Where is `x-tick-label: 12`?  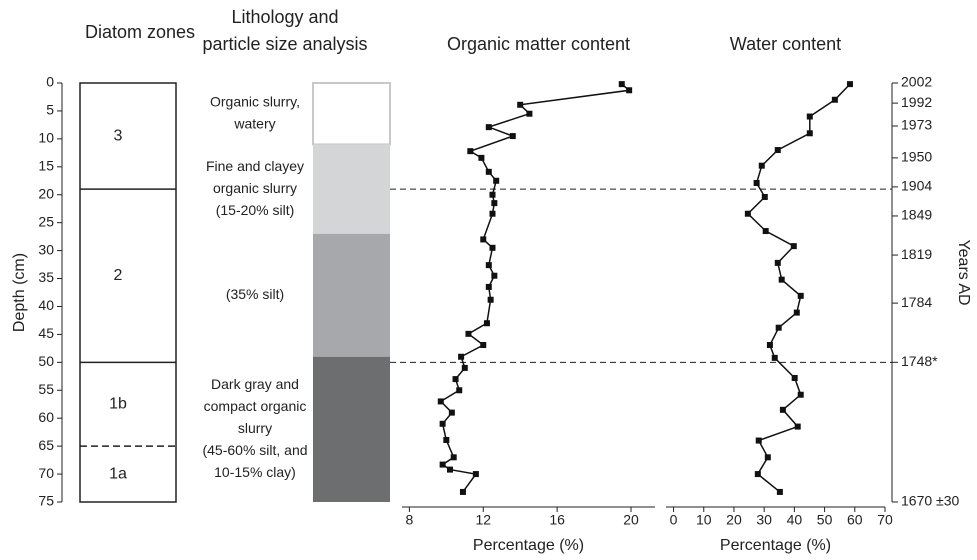 x-tick-label: 12 is located at coordinates (483, 520).